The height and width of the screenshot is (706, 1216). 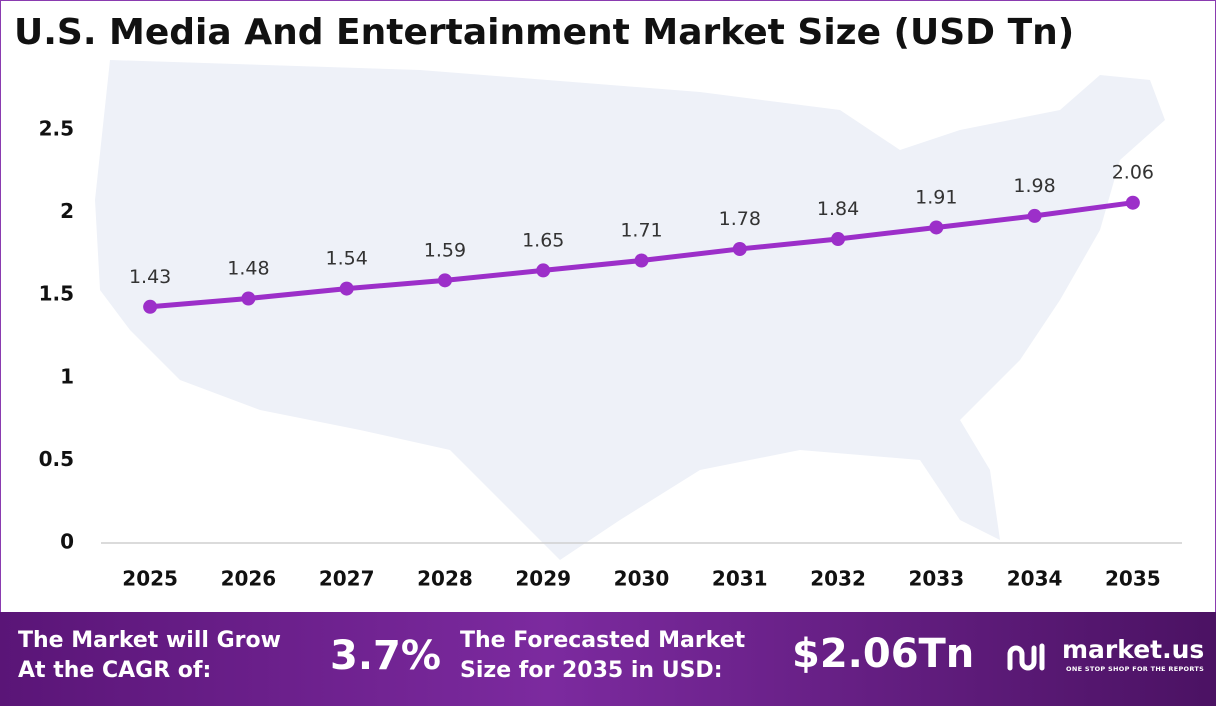 I want to click on y-tick-label: 0, so click(x=67, y=542).